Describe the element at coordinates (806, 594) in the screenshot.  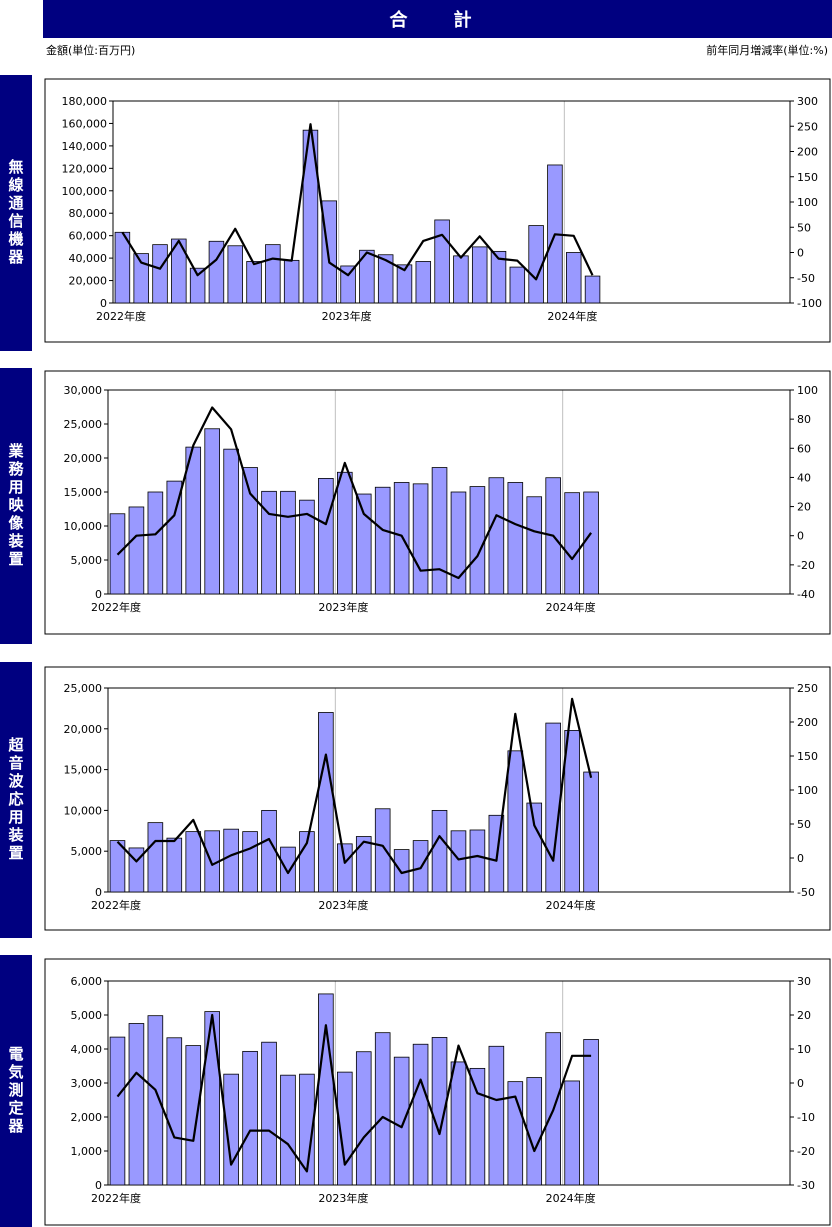
I see `right-axis-tick-label: -40` at that location.